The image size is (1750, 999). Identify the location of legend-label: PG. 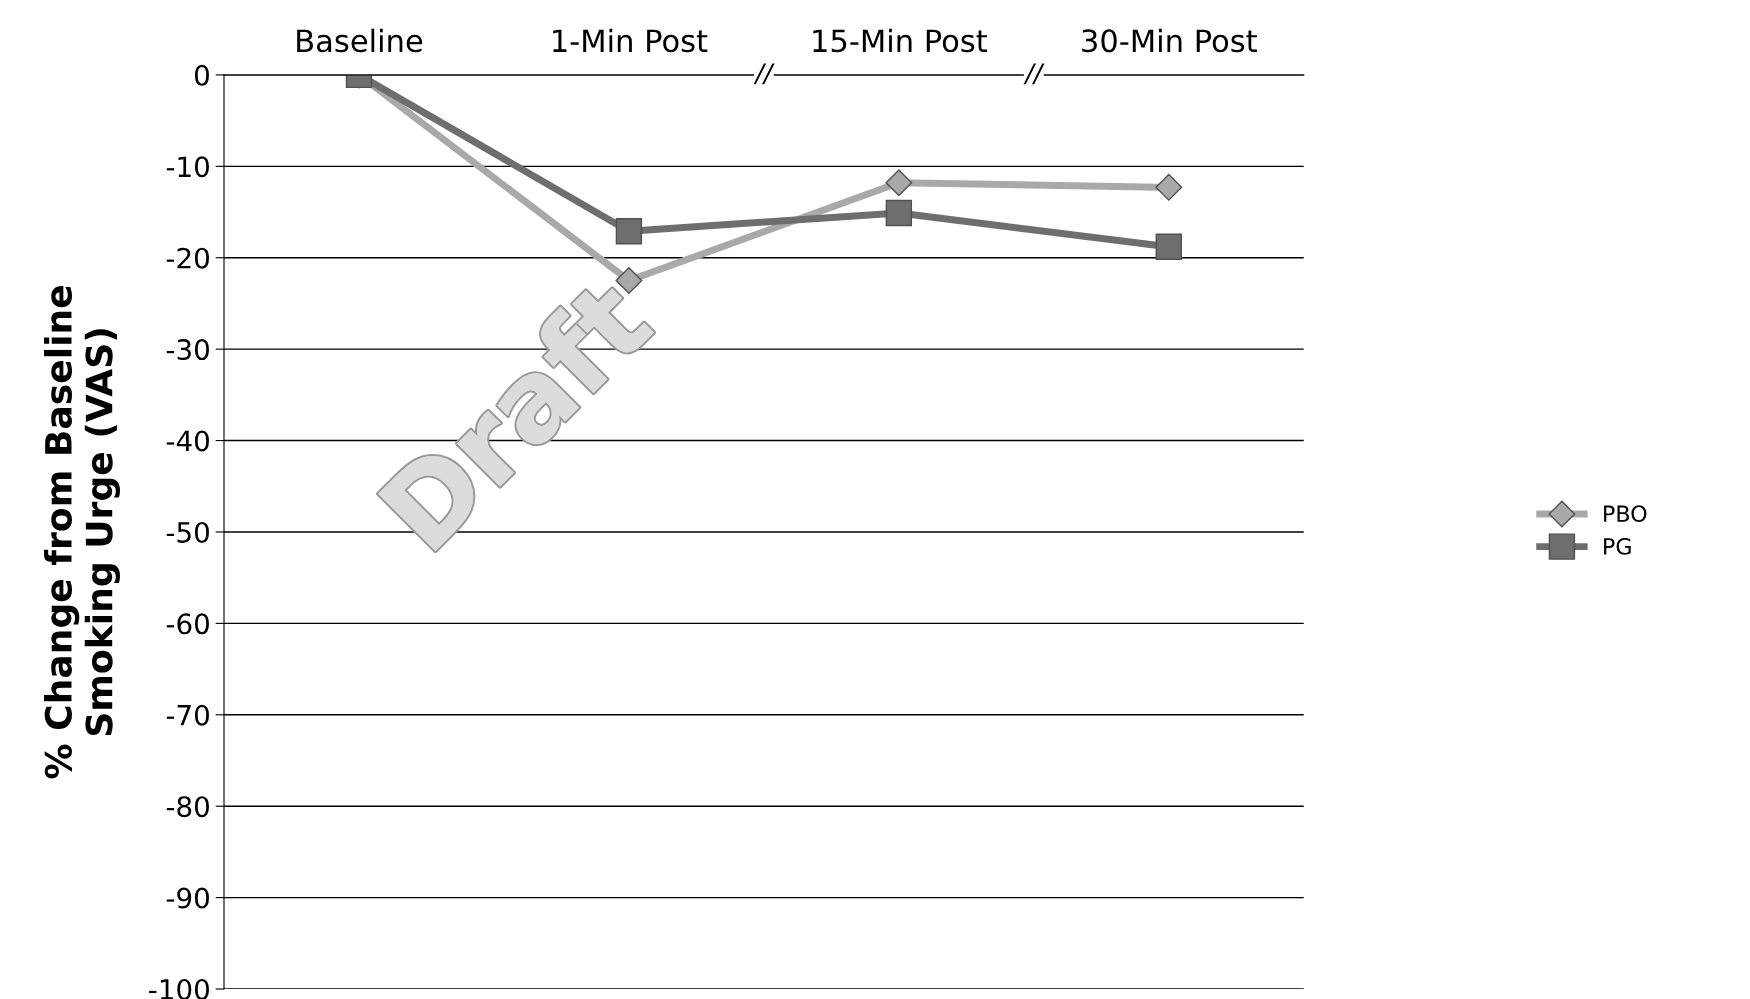
(1617, 546).